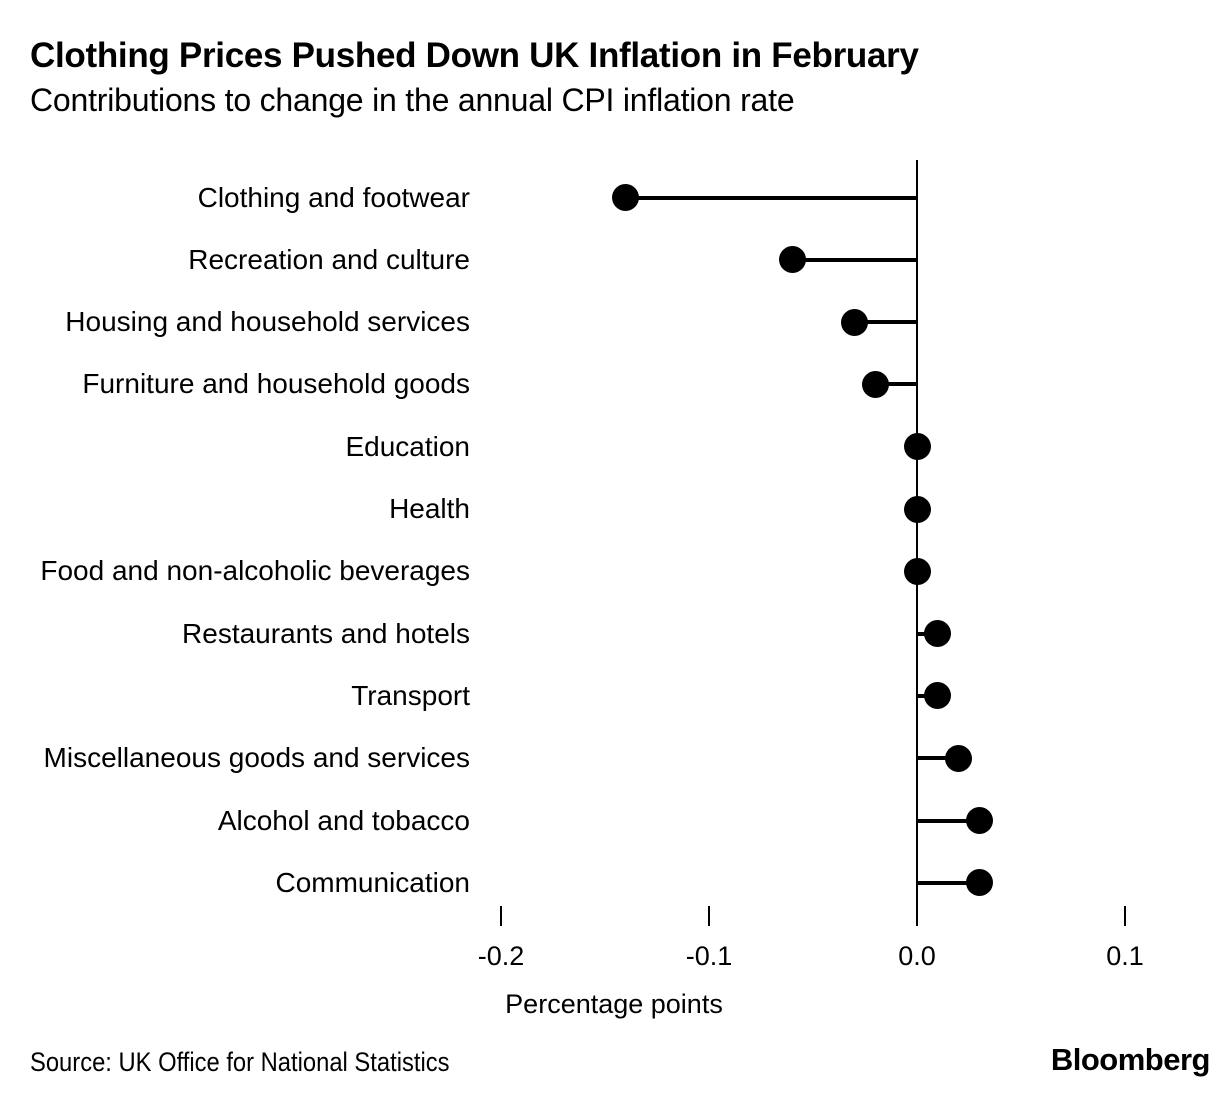 The image size is (1228, 1102). I want to click on category-label-miscellaneous-goods-and-services: Miscellaneous goods and services, so click(256, 758).